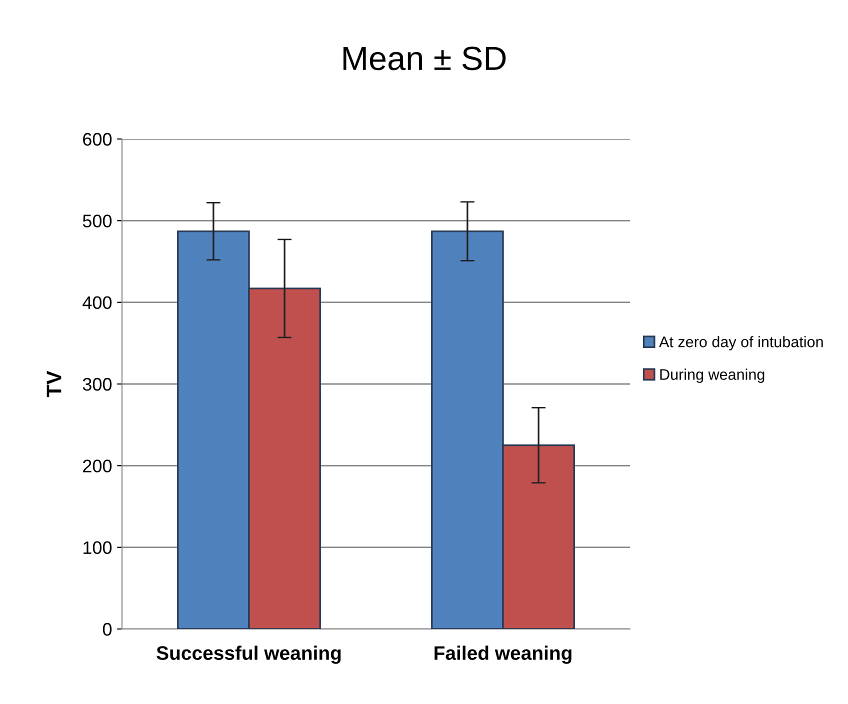 The height and width of the screenshot is (704, 848). I want to click on y-tick-label: 500, so click(97, 221).